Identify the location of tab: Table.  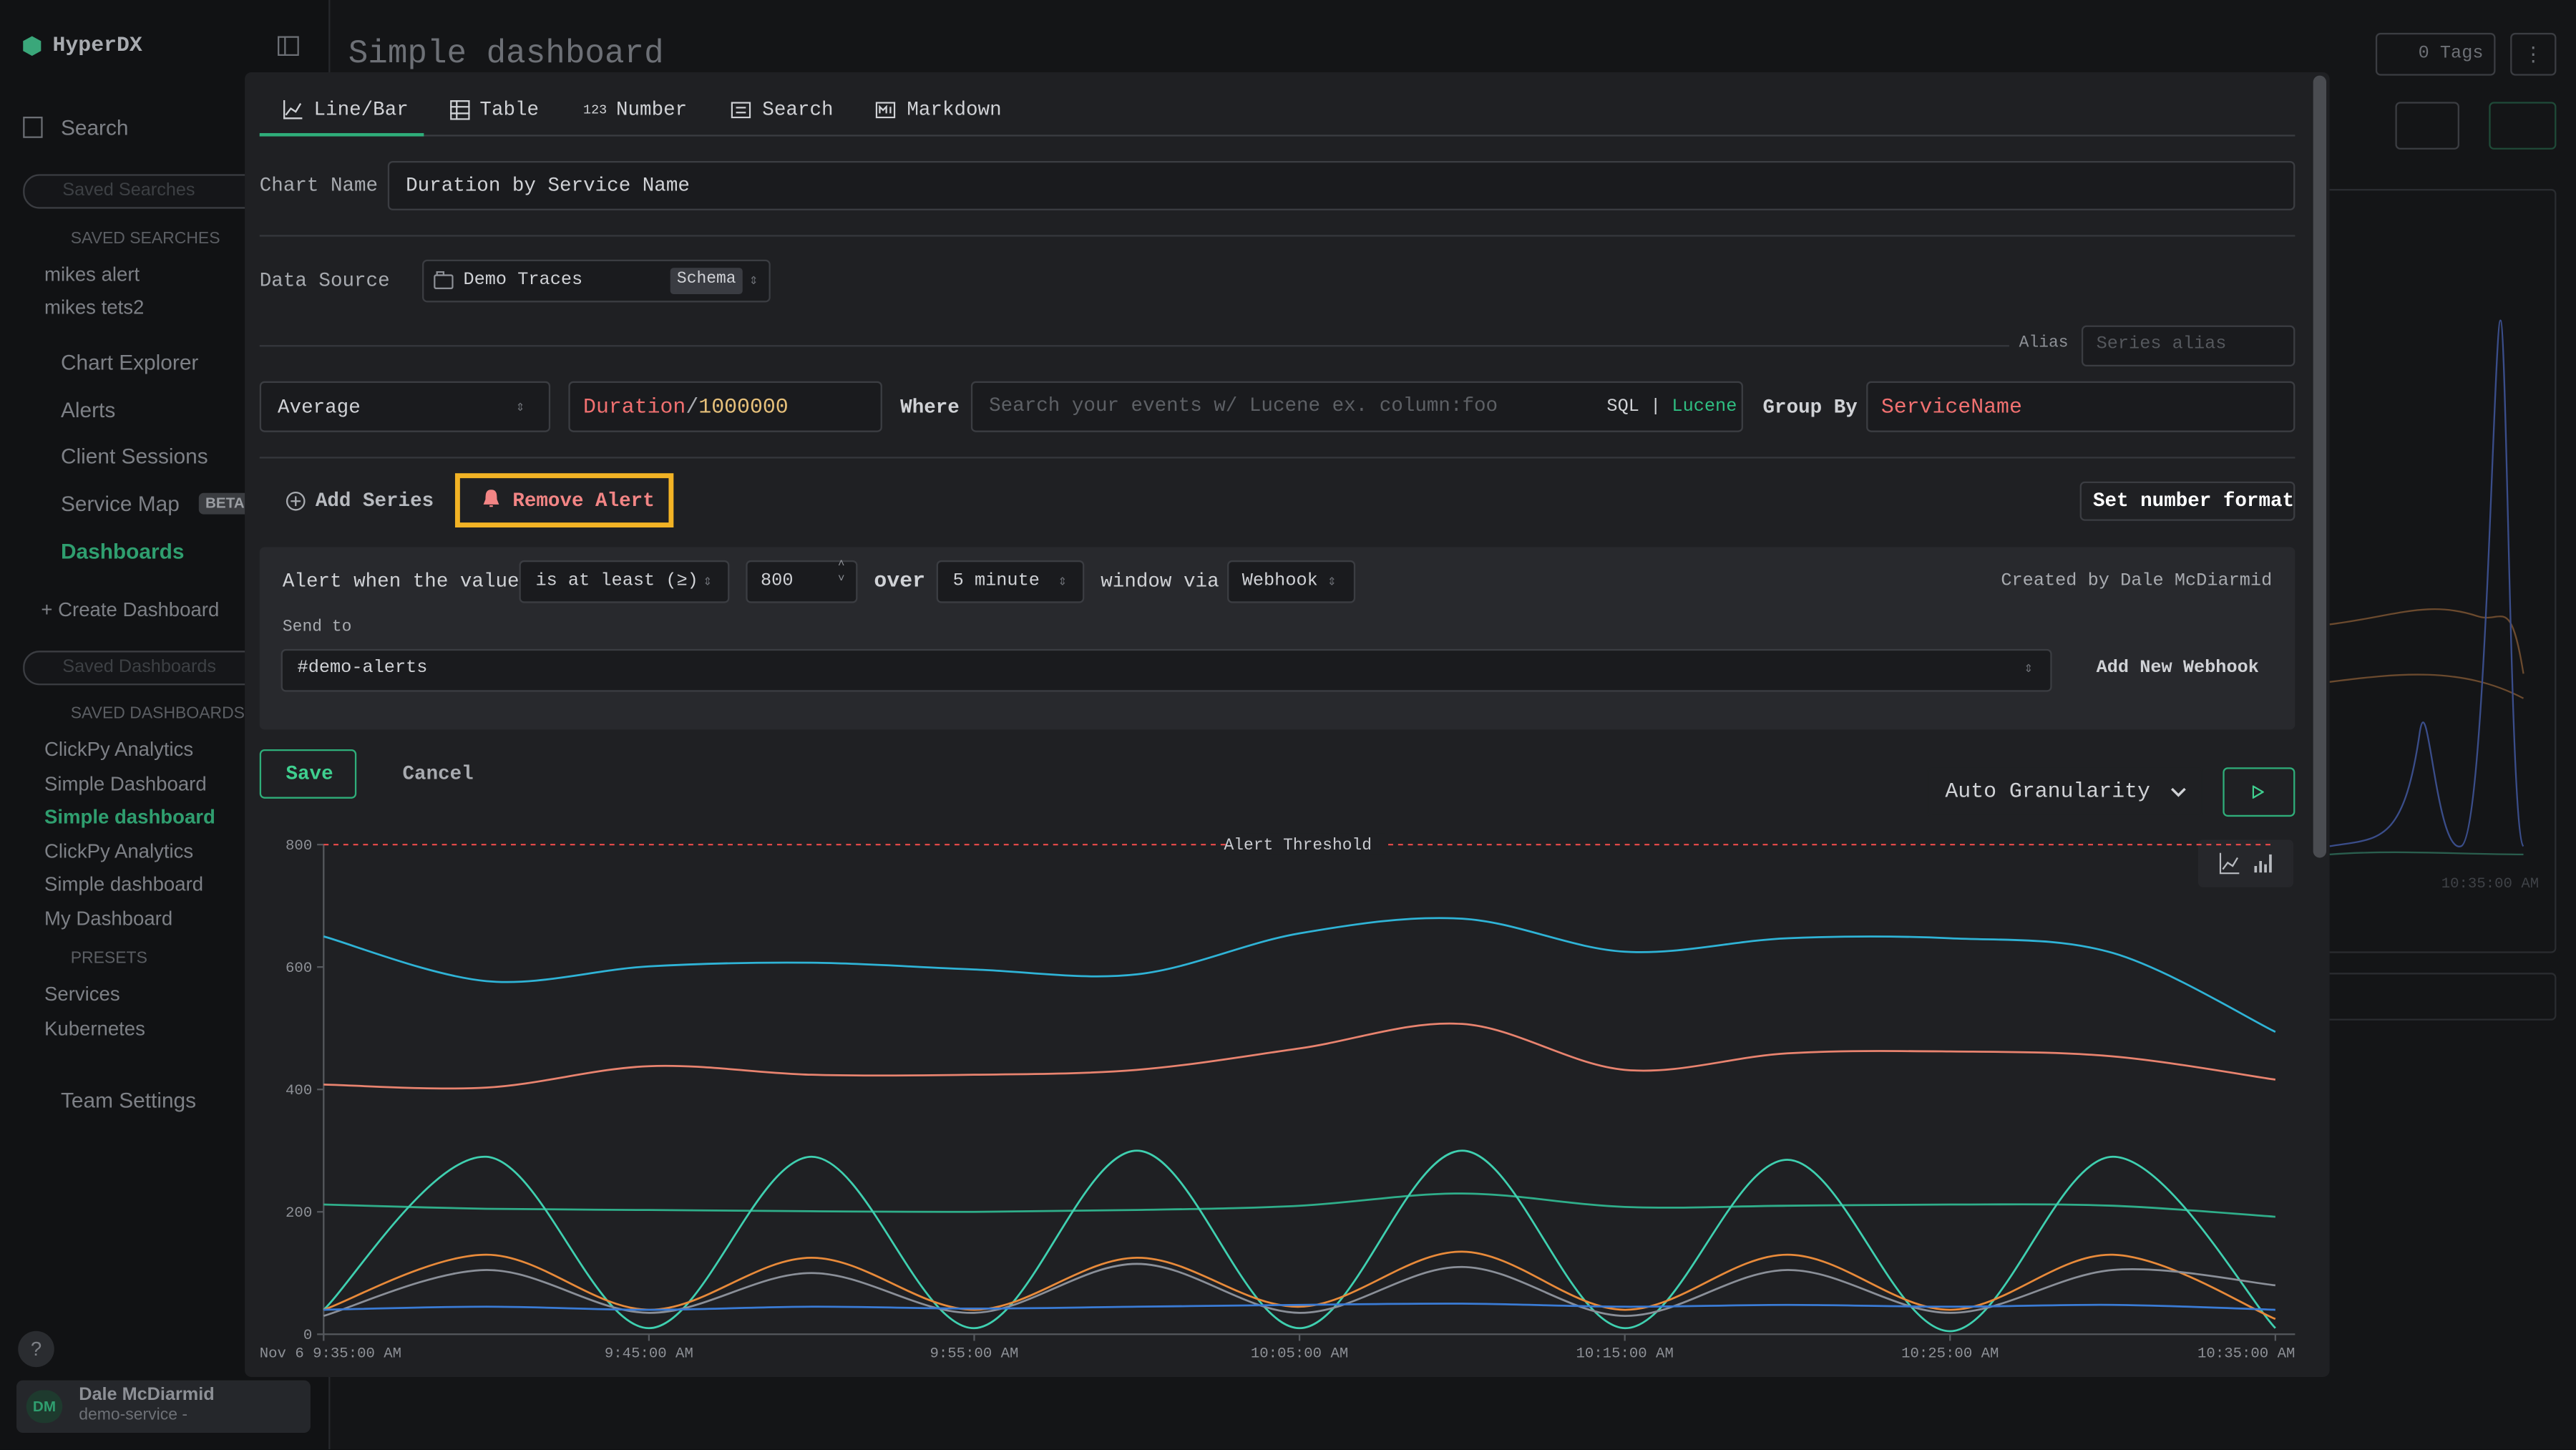
(509, 110).